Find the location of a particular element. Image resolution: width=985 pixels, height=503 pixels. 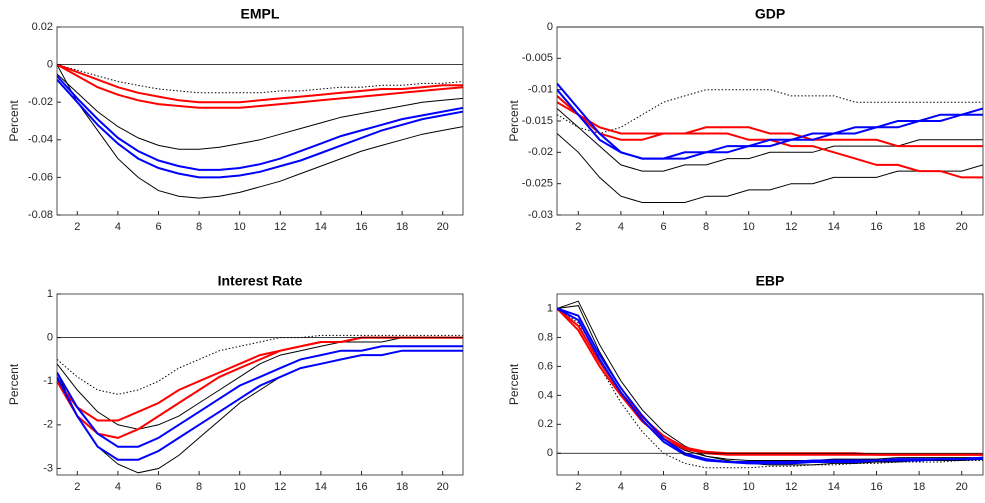

panel-title: EMPL is located at coordinates (260, 14).